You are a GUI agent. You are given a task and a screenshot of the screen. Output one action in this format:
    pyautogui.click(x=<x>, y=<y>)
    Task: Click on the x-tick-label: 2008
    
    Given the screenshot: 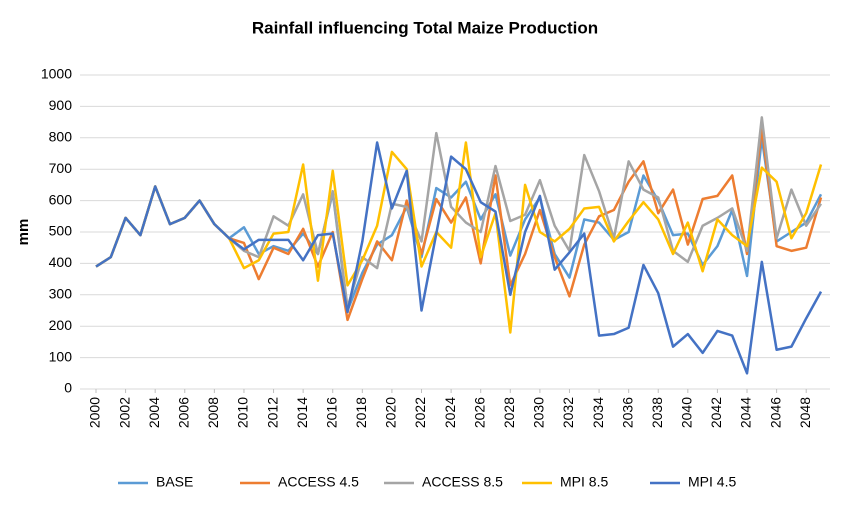 What is the action you would take?
    pyautogui.click(x=213, y=412)
    